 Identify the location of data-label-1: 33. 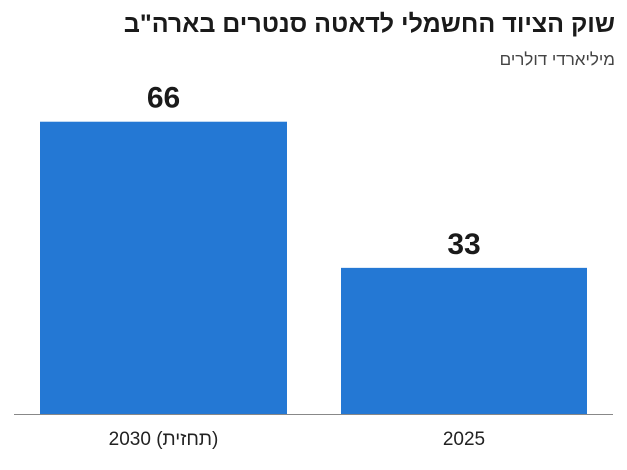
(463, 244).